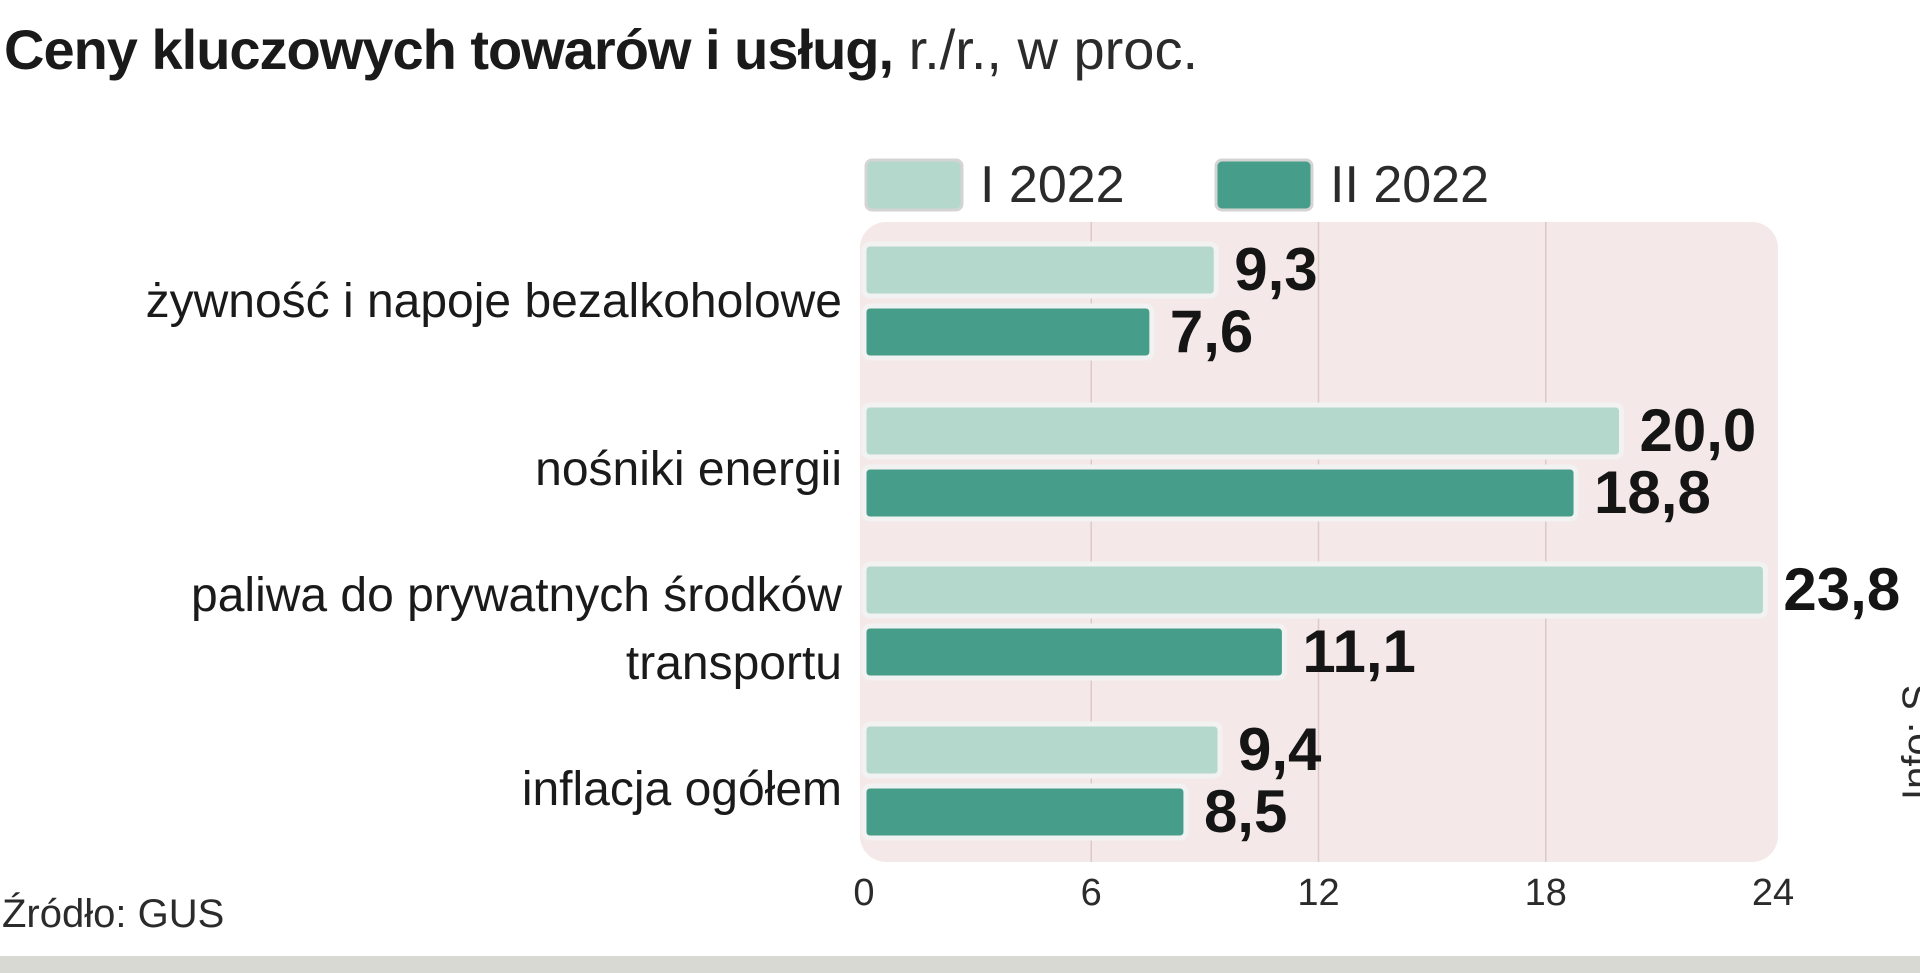 The width and height of the screenshot is (1920, 973). What do you see at coordinates (688, 469) in the screenshot?
I see `category-label: nośniki energii` at bounding box center [688, 469].